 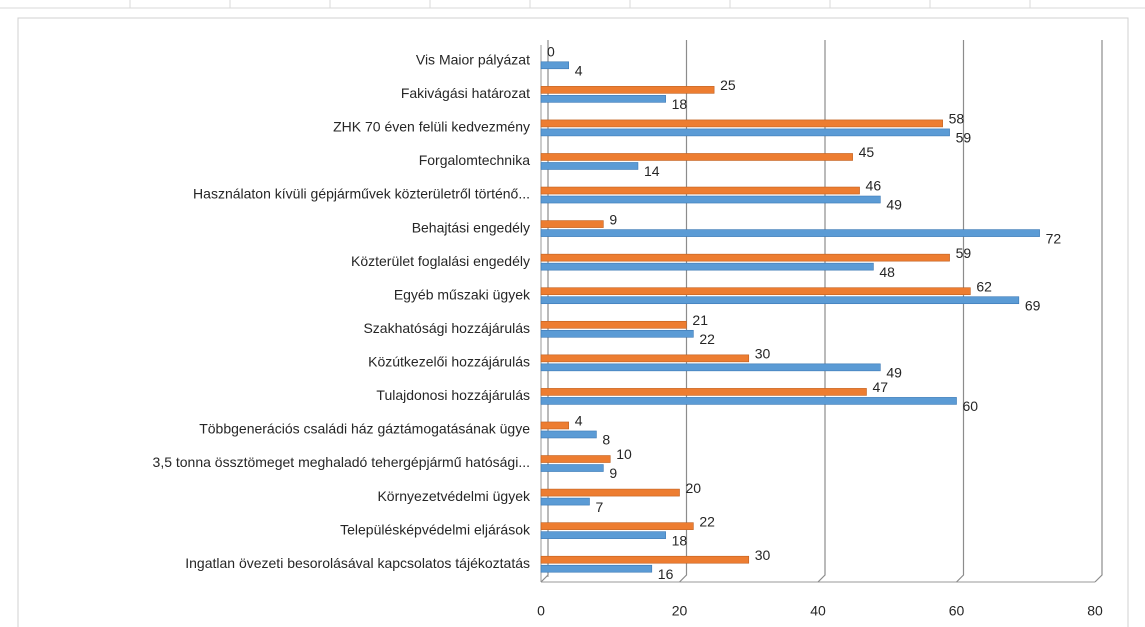 I want to click on x-tick-label: 0, so click(x=541, y=611).